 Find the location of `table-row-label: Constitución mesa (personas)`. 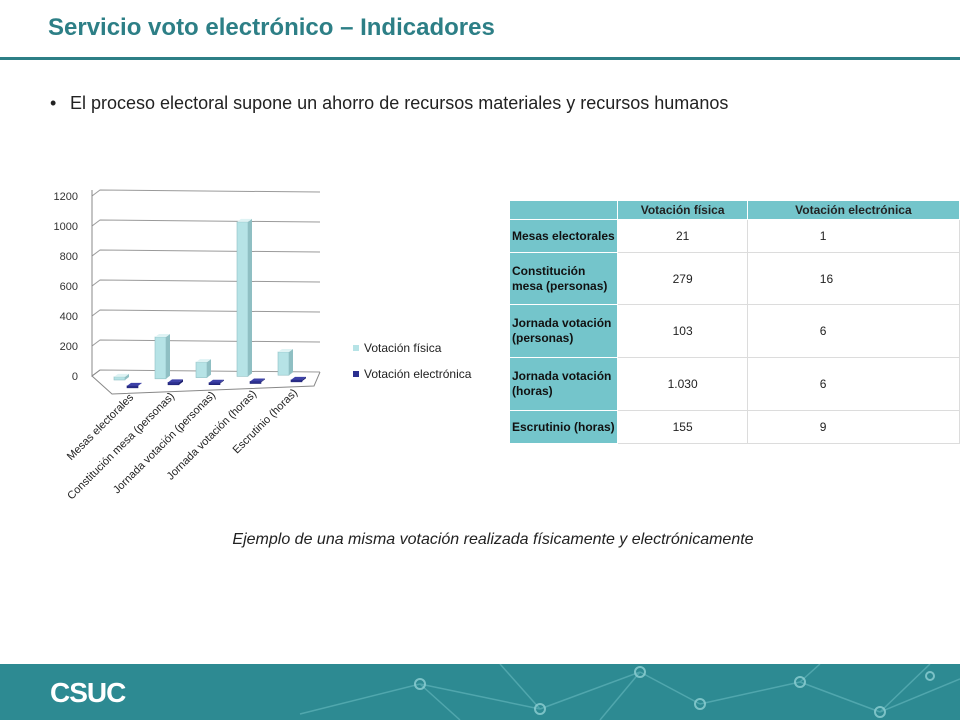

table-row-label: Constitución mesa (personas) is located at coordinates (563, 278).